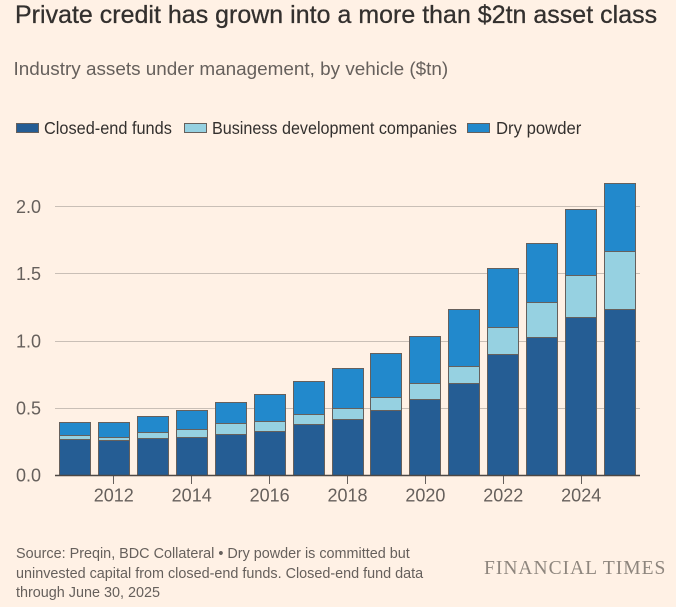 This screenshot has width=676, height=607. What do you see at coordinates (28, 341) in the screenshot?
I see `svg-text: 1.0` at bounding box center [28, 341].